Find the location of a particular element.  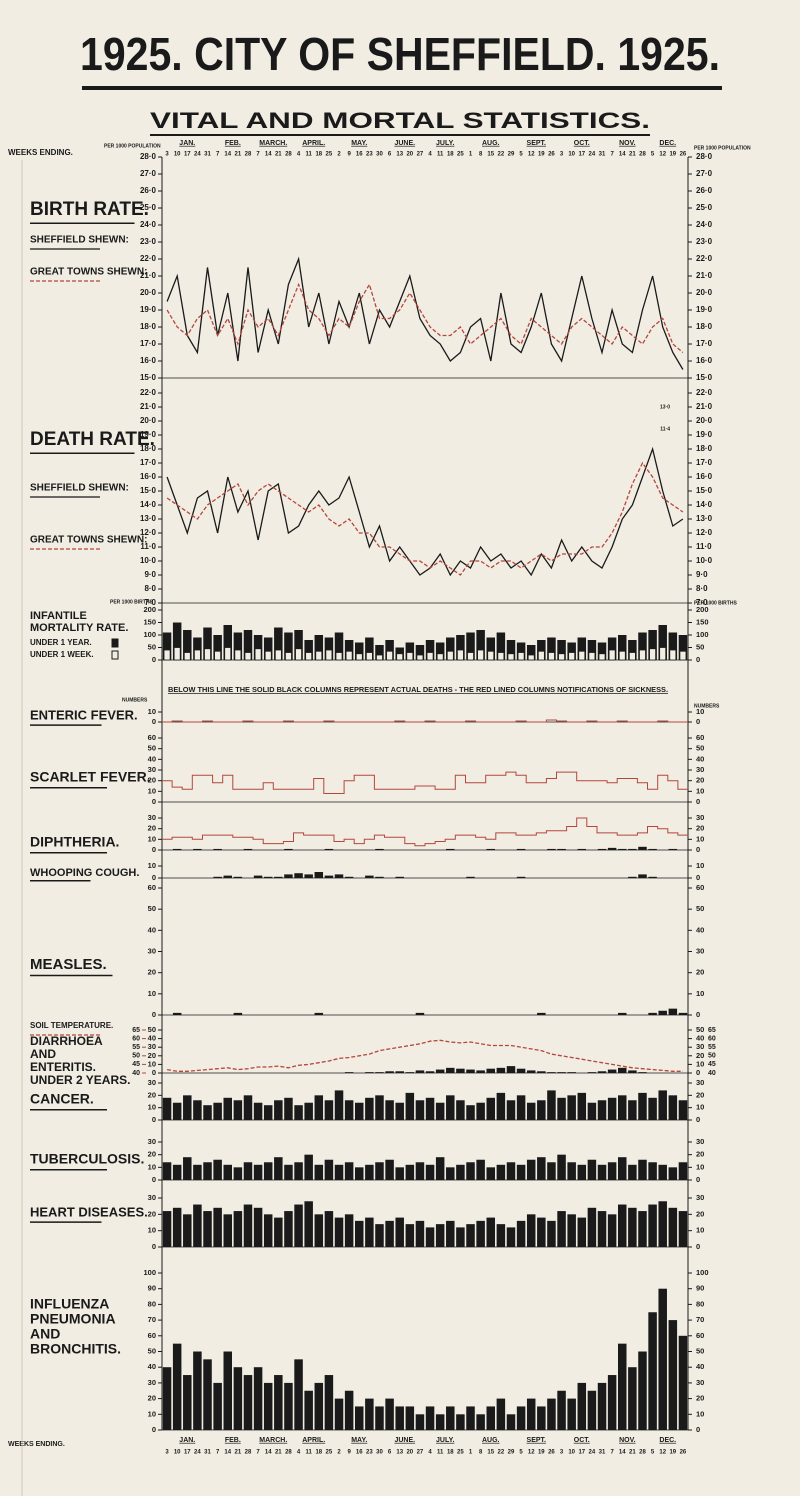

legend-label: GREAT TOWNS SHEWN: is located at coordinates (88, 540).